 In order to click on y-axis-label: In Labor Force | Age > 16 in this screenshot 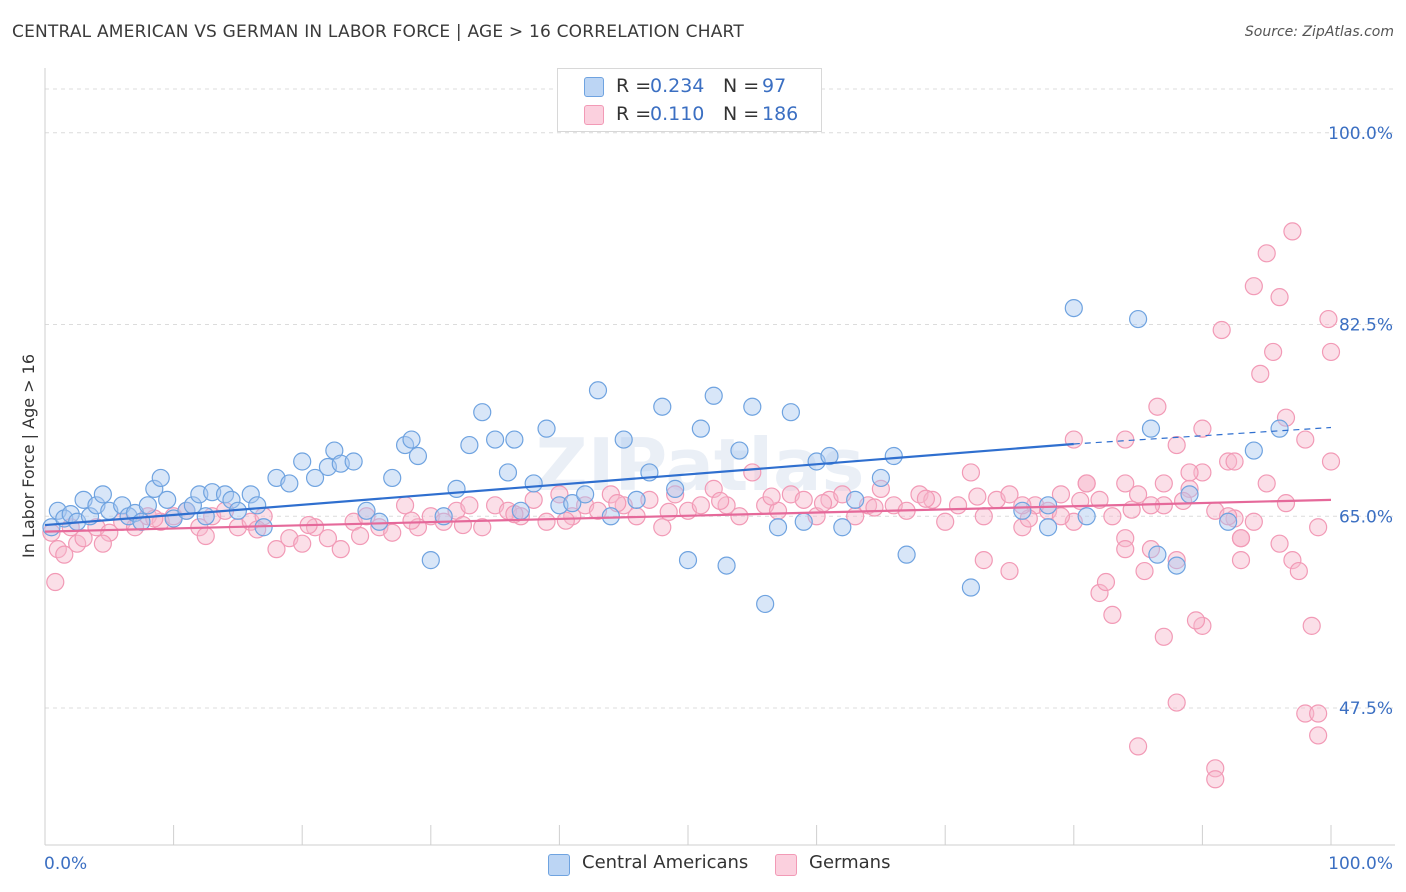, I will do `click(28, 456)`.